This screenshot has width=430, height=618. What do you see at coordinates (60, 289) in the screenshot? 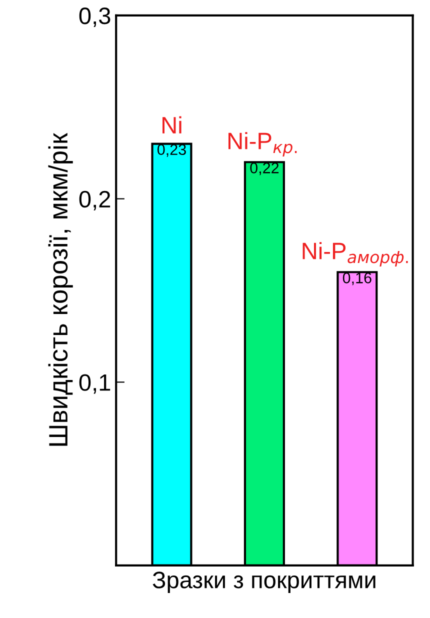
I see `y-axis-title: Швидкість корозії, мкм/рік` at bounding box center [60, 289].